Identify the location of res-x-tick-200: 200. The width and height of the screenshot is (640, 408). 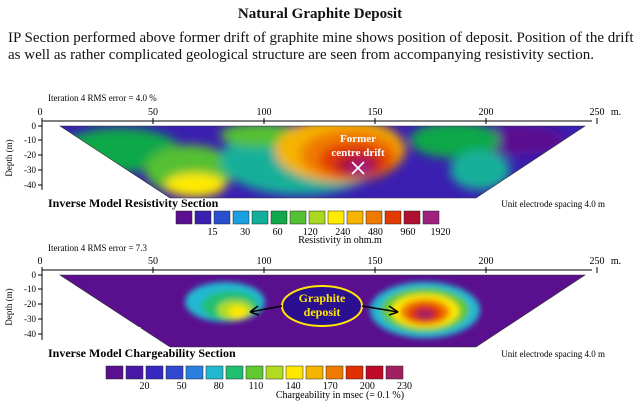
(486, 112).